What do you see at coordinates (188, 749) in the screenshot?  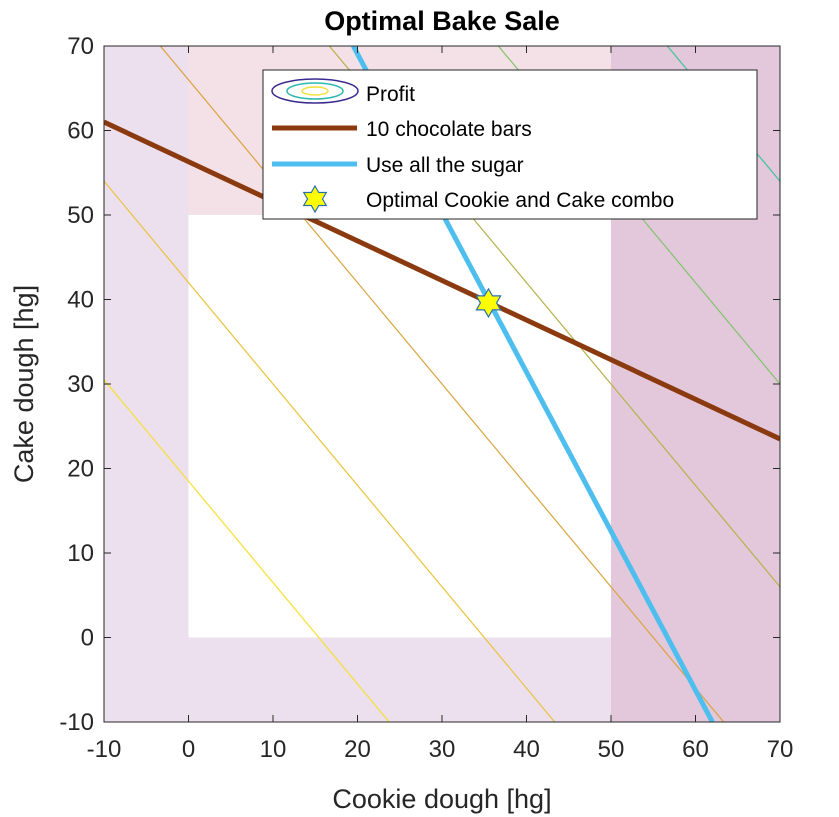 I see `x-tick-label: 0` at bounding box center [188, 749].